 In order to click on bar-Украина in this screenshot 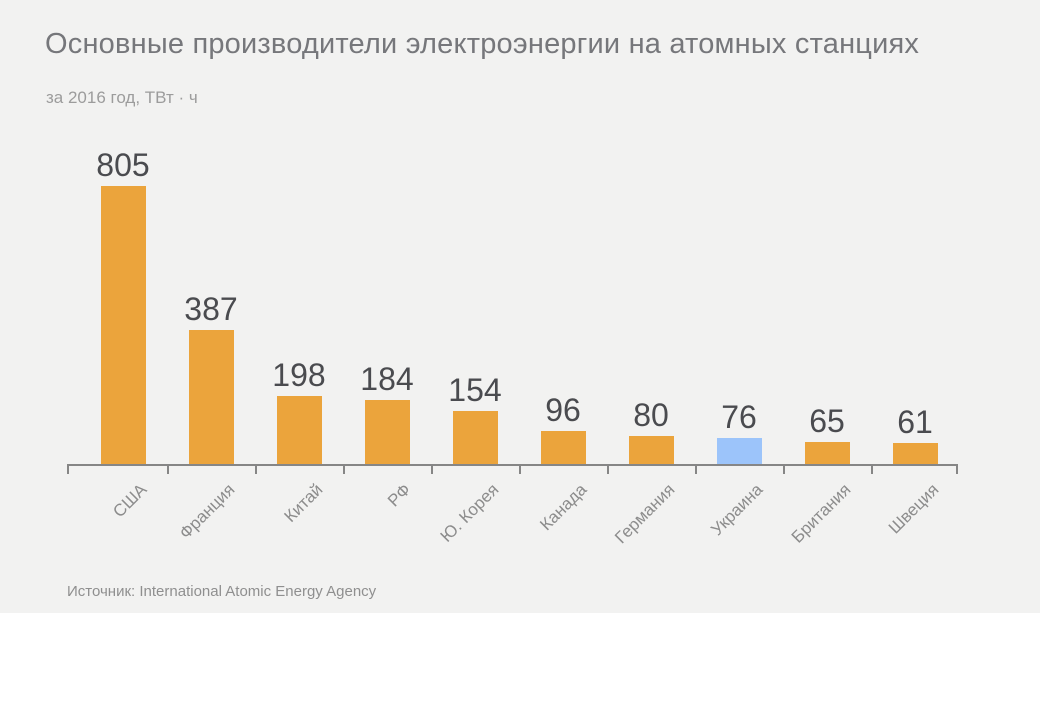, I will do `click(739, 451)`.